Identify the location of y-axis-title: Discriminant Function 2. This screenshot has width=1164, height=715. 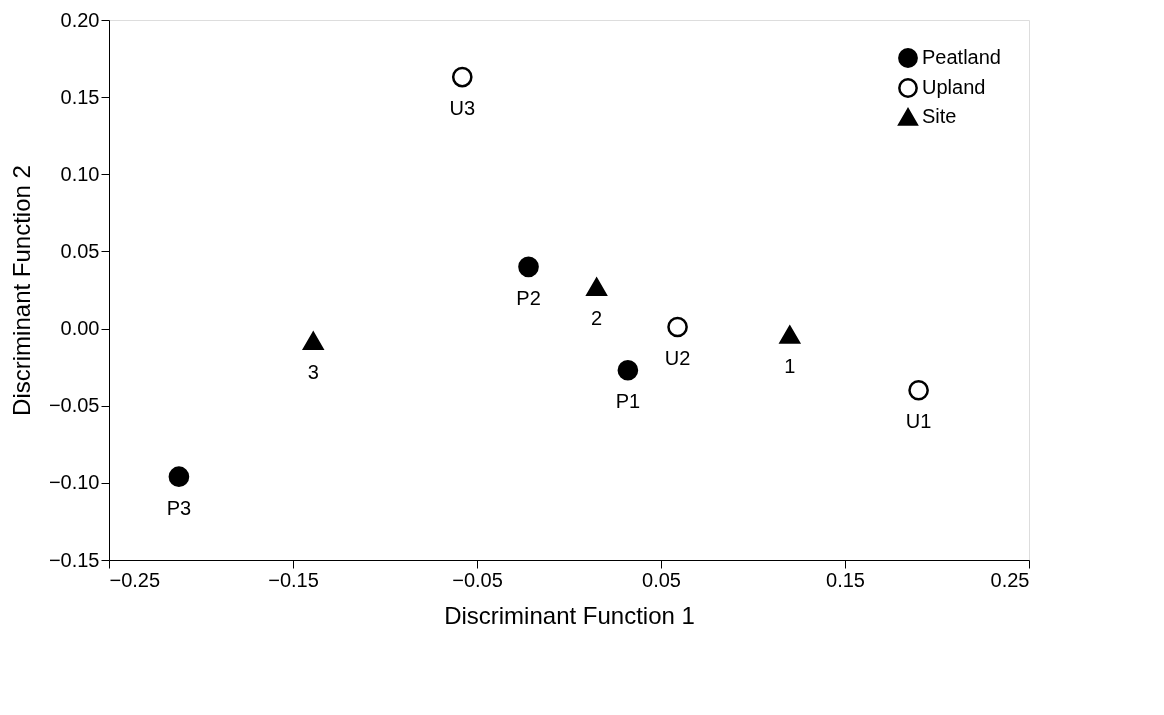
(21, 290).